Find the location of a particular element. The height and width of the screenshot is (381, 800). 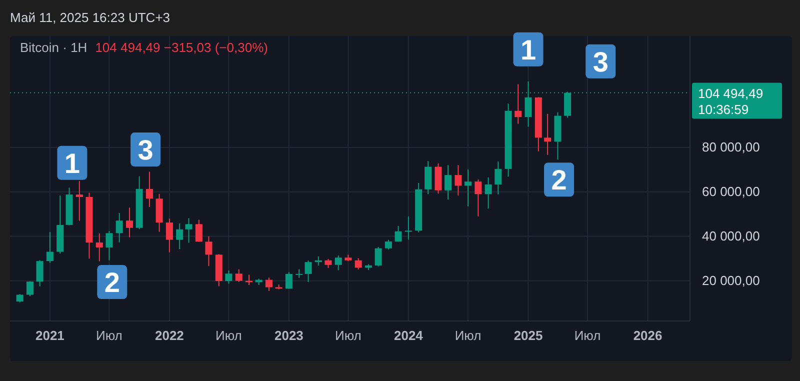

y-tick-label: 60 000,00 is located at coordinates (731, 192).